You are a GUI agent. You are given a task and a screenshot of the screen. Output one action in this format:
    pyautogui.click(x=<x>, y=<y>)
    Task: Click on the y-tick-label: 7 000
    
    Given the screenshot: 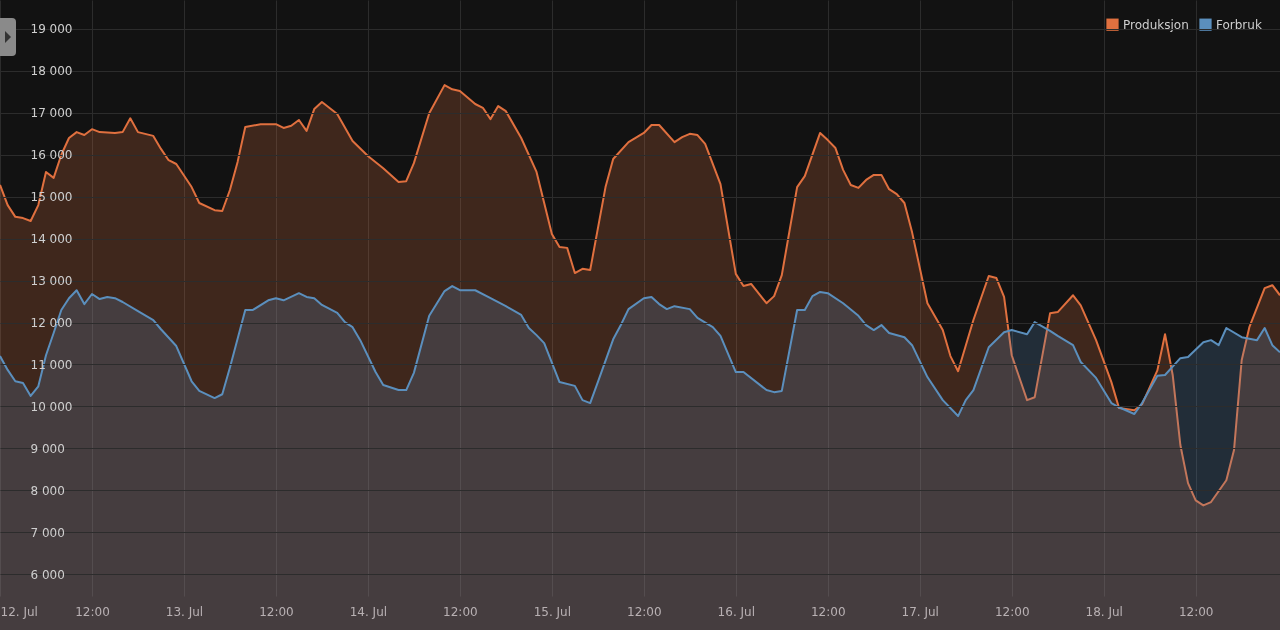 What is the action you would take?
    pyautogui.click(x=47, y=532)
    